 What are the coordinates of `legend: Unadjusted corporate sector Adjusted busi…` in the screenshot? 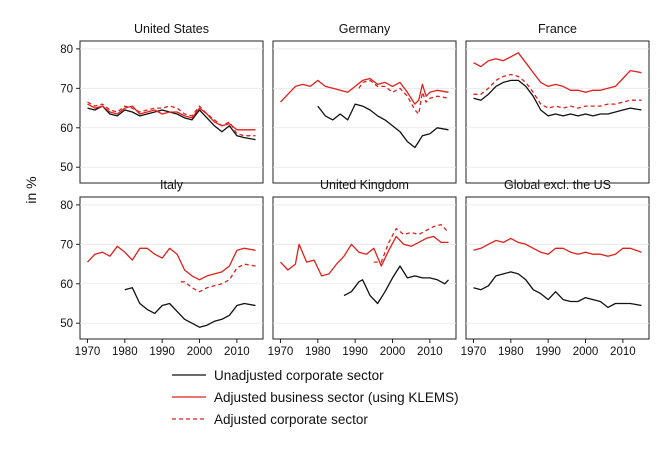 It's located at (315, 397).